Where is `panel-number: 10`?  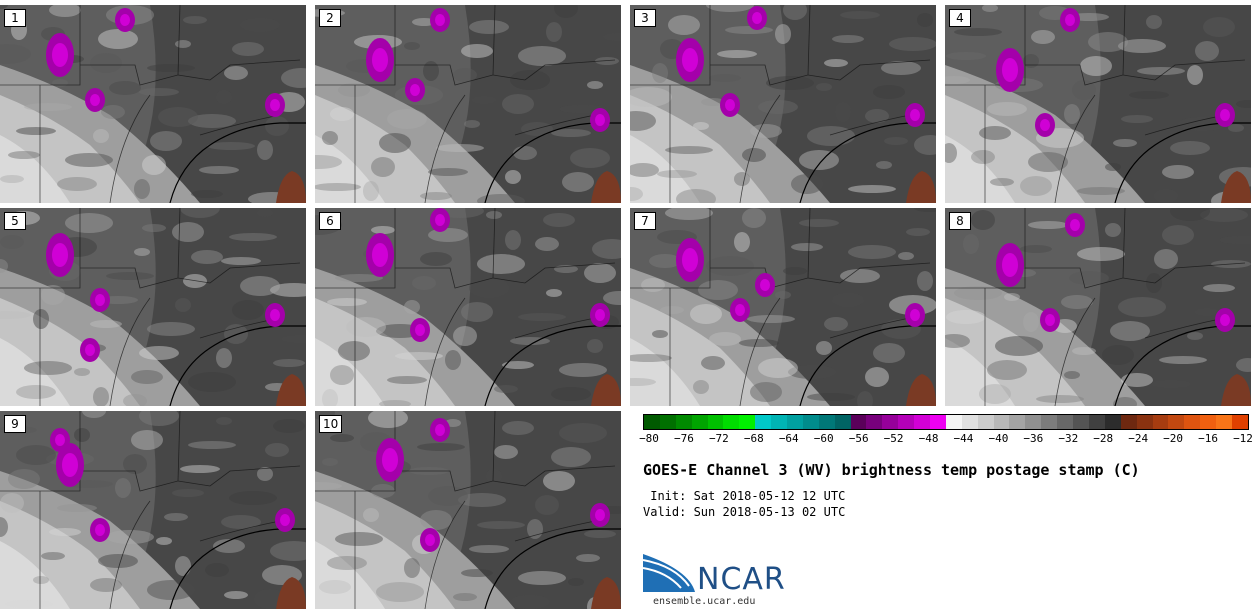
panel-number: 10 is located at coordinates (331, 424).